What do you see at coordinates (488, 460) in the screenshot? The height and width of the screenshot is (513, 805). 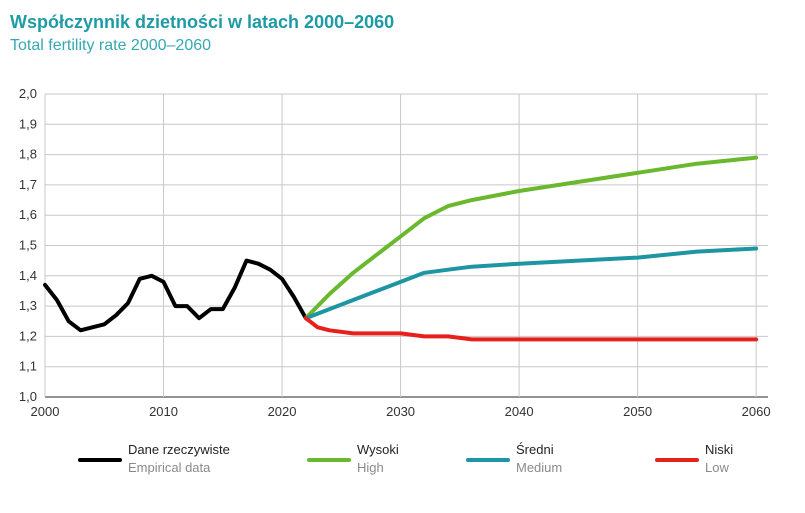 I see `legend-swatch-medium` at bounding box center [488, 460].